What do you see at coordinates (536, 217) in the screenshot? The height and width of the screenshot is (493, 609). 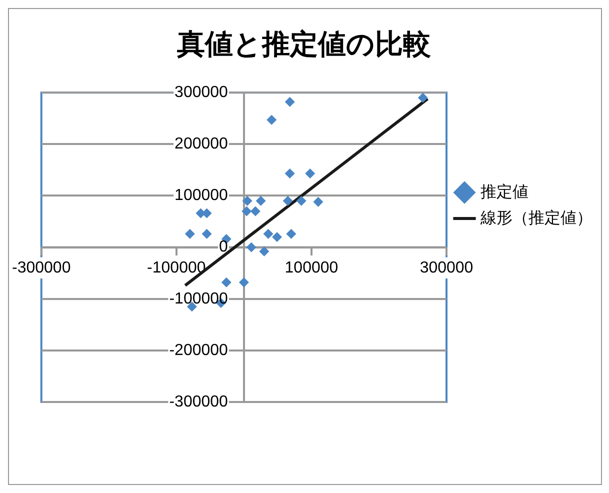 I see `legend-label: 線形（推定値）` at bounding box center [536, 217].